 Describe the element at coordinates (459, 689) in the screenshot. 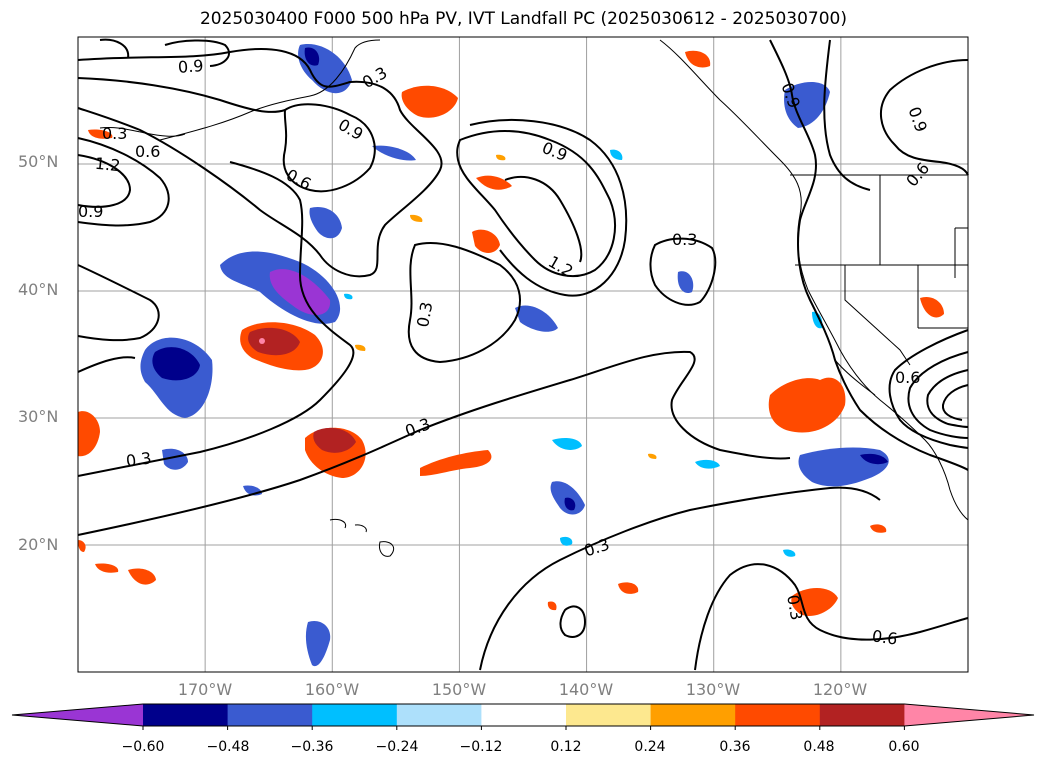

I see `lon-label-150w: 150°W` at that location.